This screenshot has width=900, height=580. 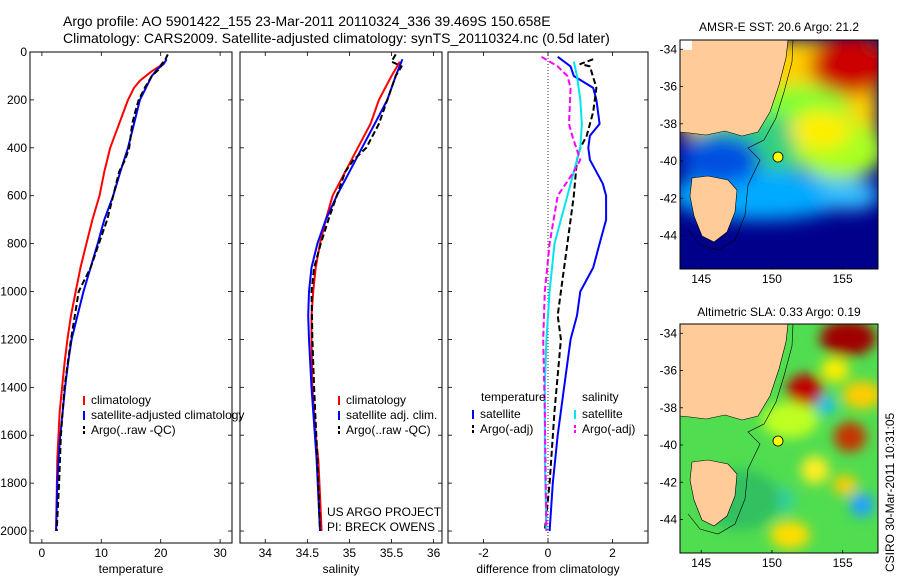 I want to click on depth-tick-label: 1600, so click(x=13, y=435).